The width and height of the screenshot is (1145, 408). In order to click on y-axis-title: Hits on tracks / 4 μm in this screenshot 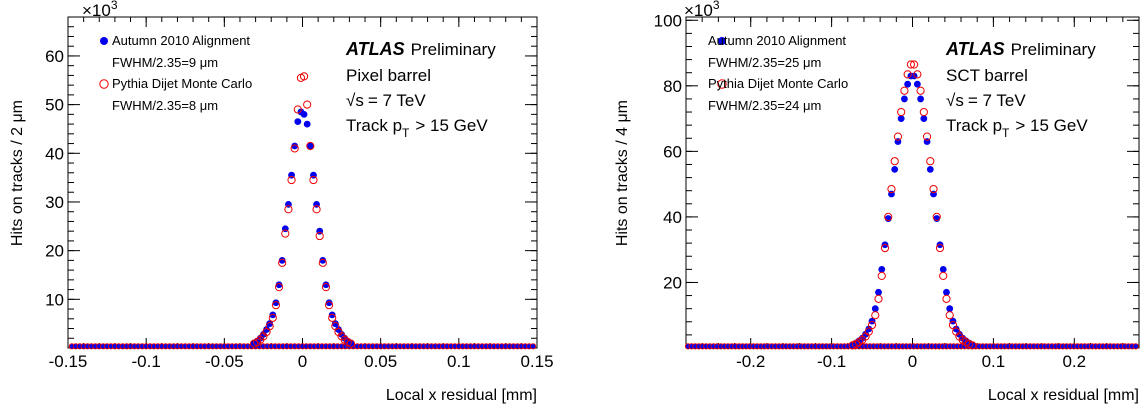, I will do `click(622, 173)`.